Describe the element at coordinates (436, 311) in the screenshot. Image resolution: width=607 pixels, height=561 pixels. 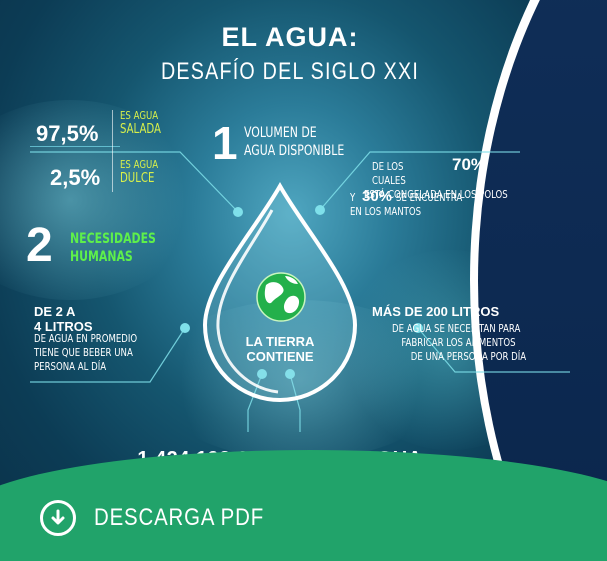
I see `food-amount: MÁS DE 200 LITROS` at that location.